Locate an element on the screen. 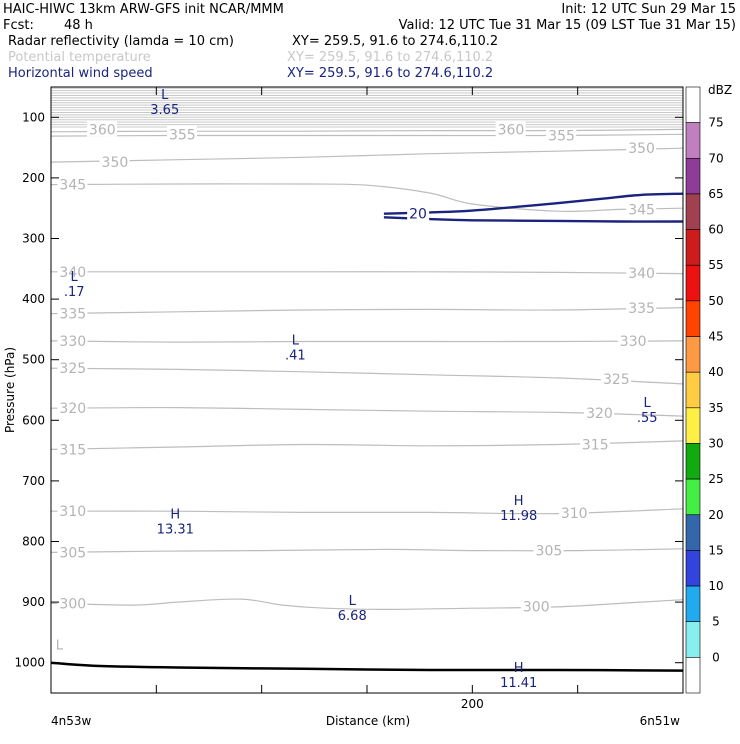 The image size is (740, 744). y-tick-label: 100 is located at coordinates (33, 117).